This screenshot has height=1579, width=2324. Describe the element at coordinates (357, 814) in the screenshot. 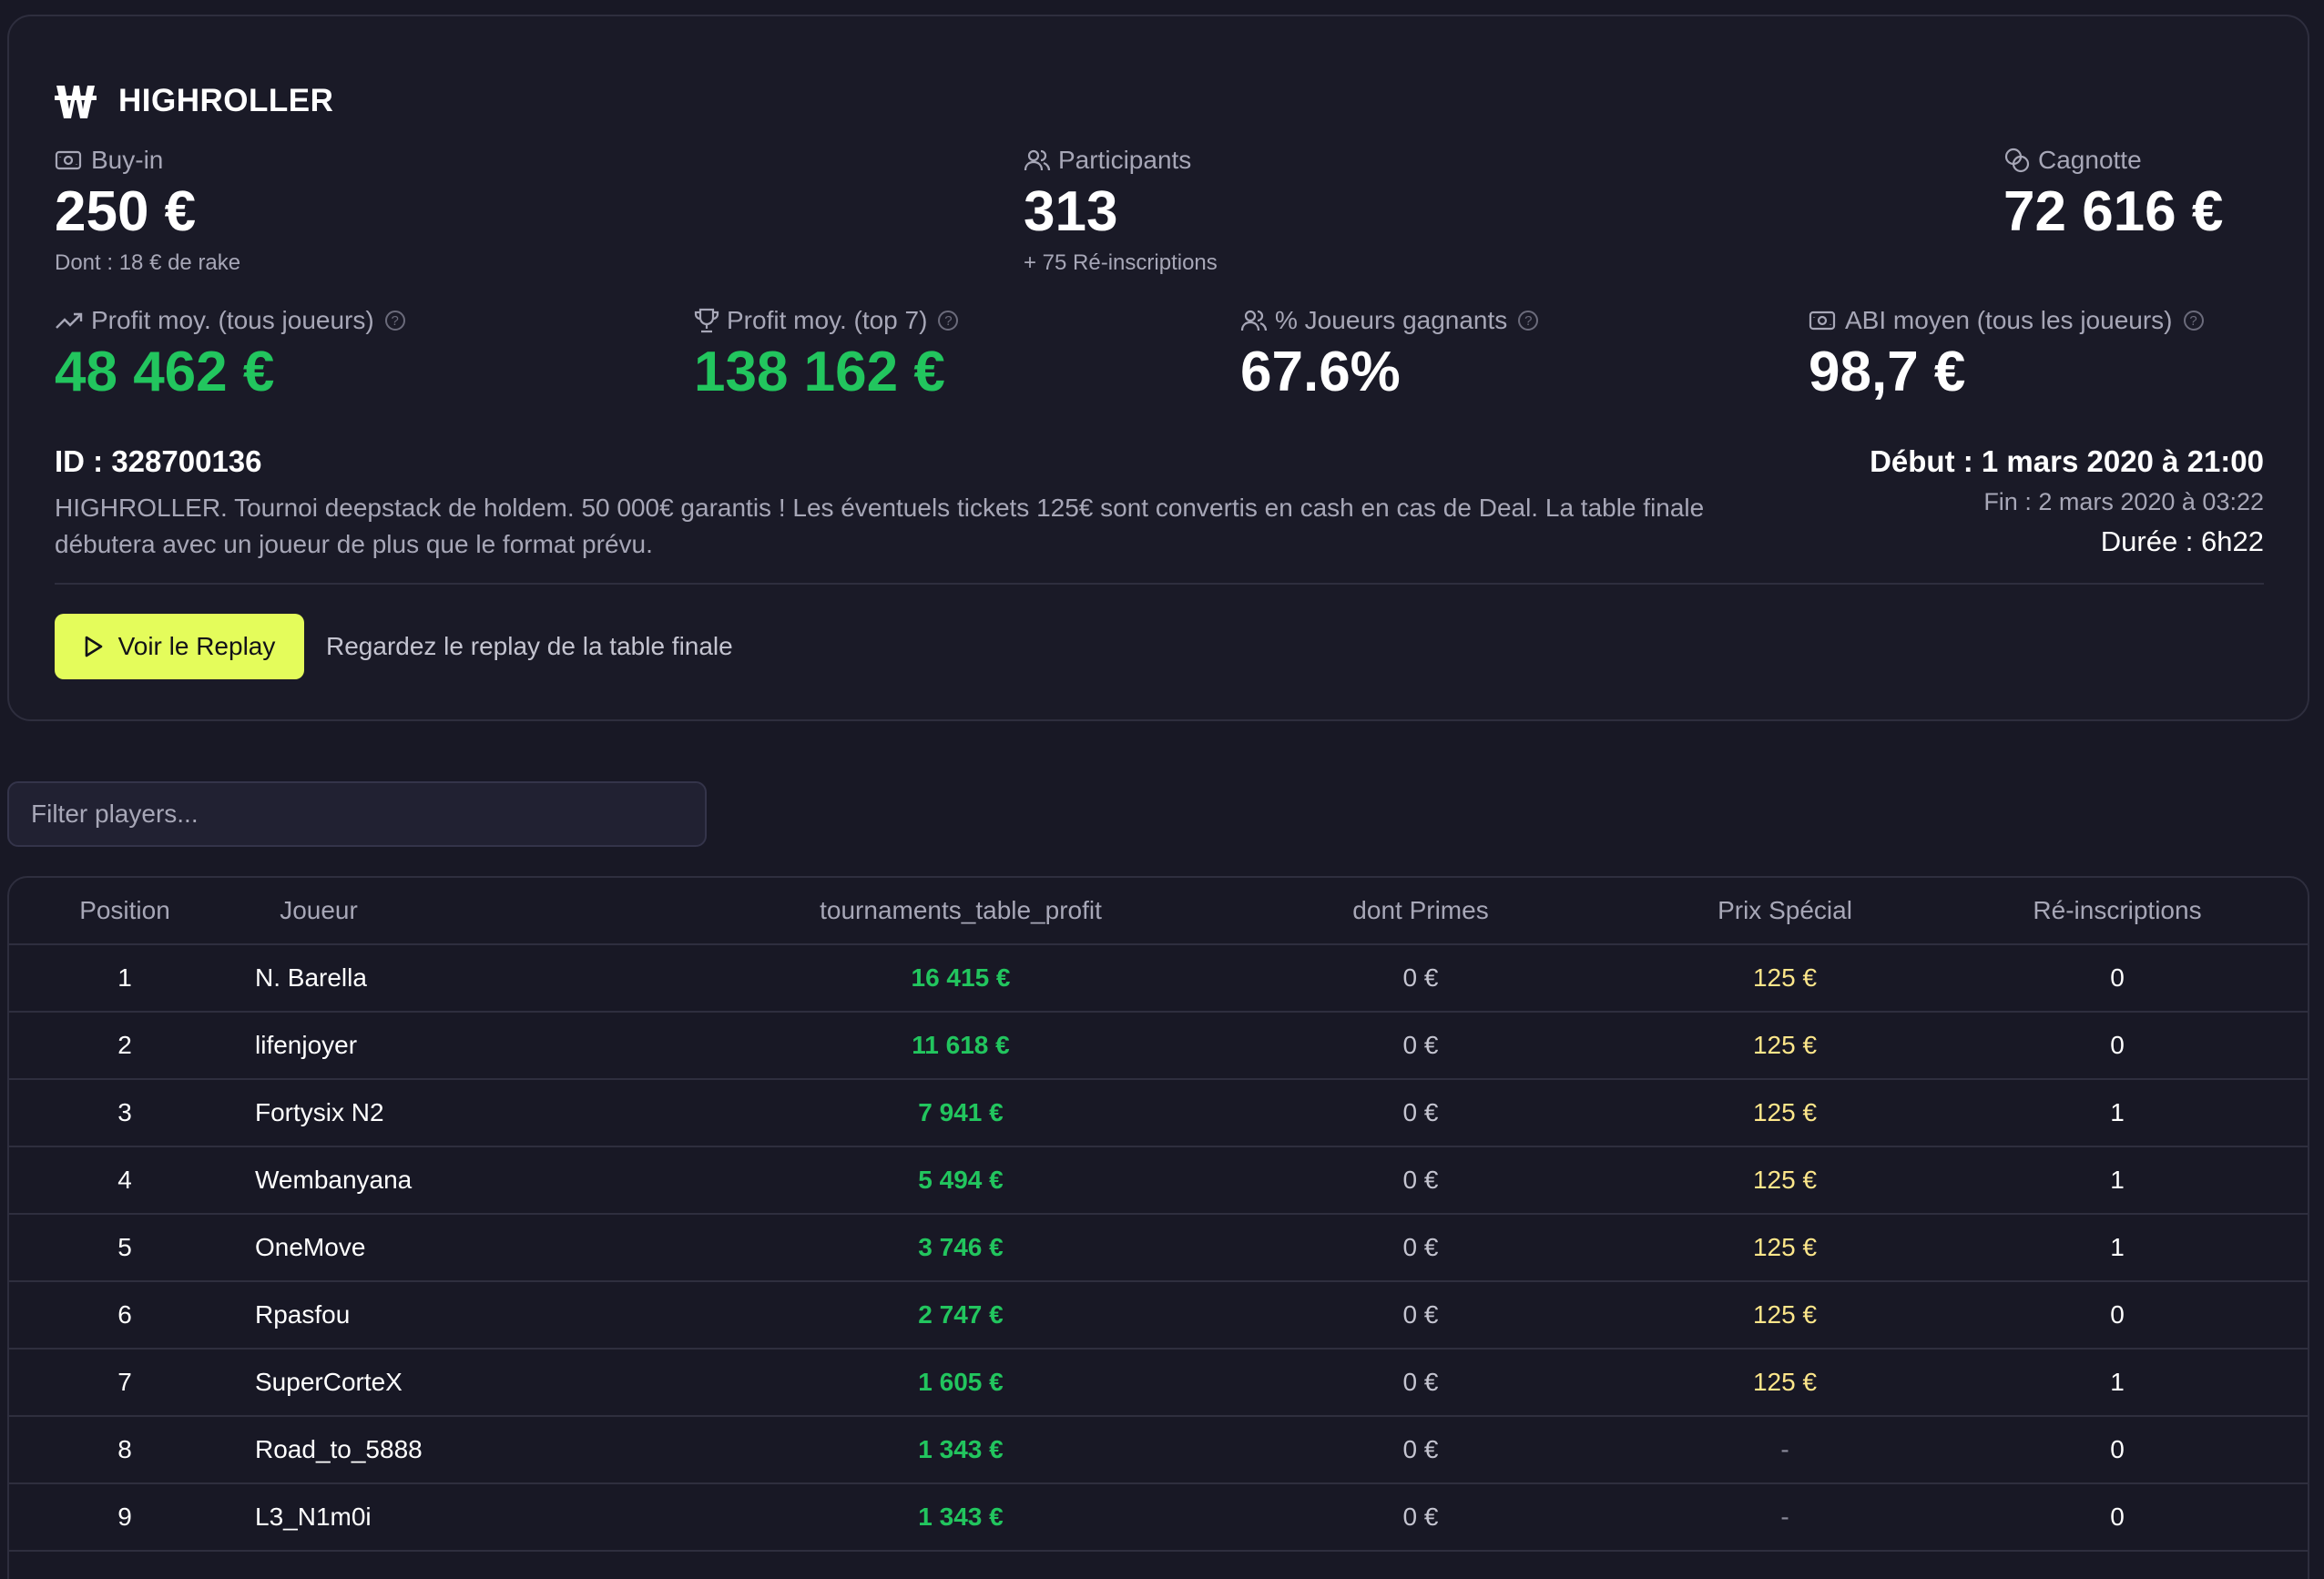

I see `filter-players-input` at that location.